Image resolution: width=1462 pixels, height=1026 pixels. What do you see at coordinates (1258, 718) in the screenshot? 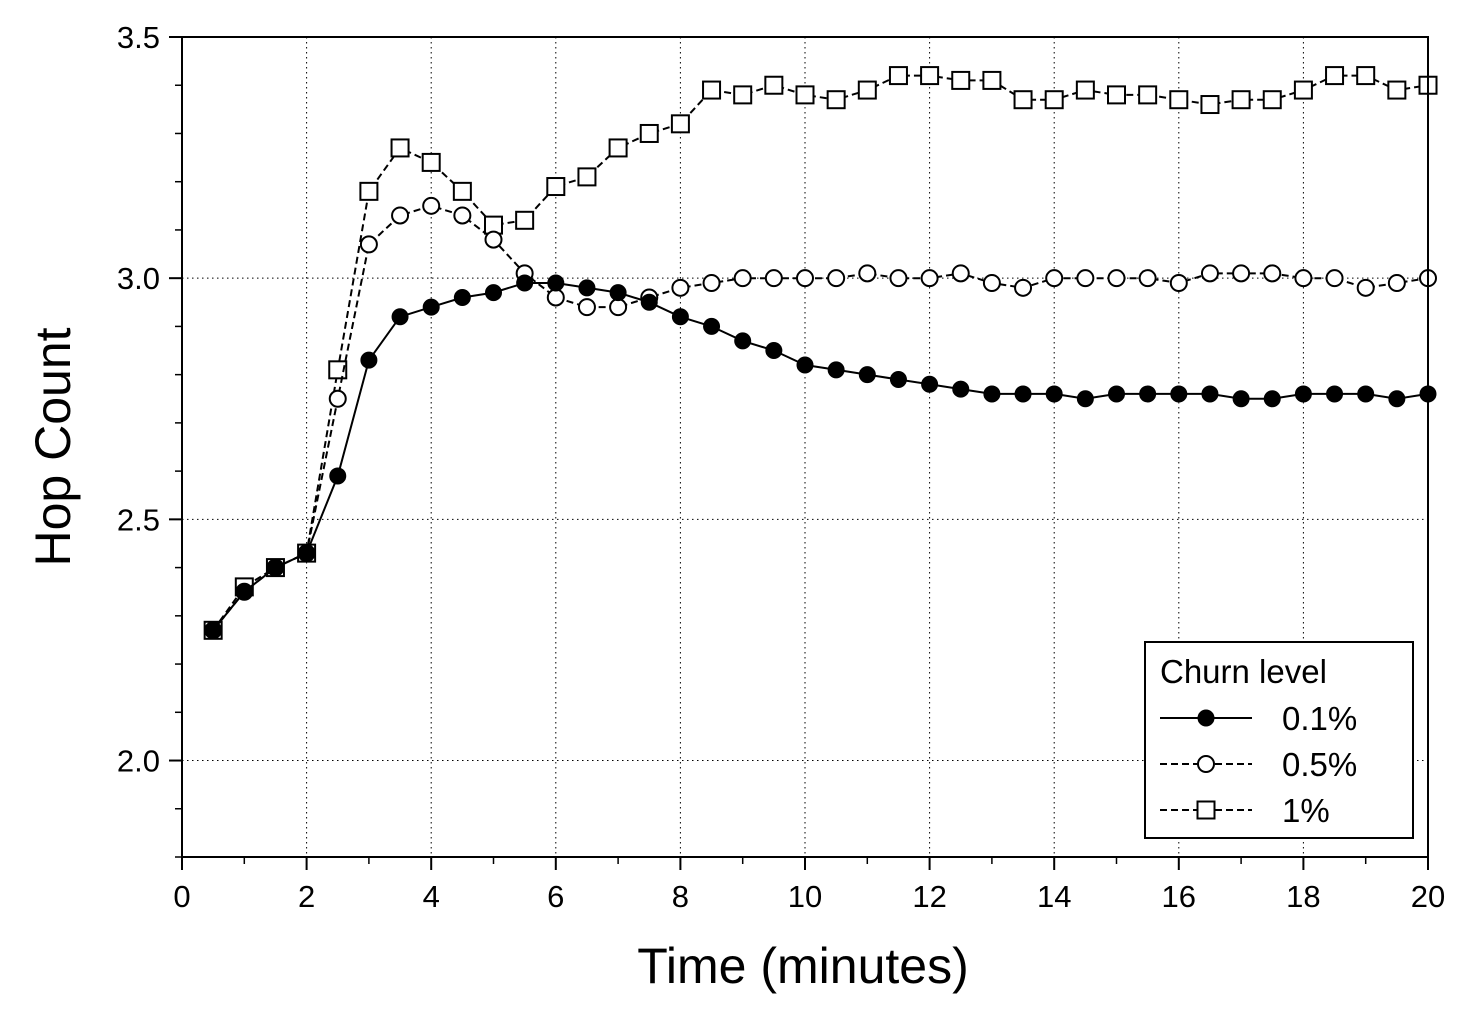
I see `legend-entry: 0.1%` at bounding box center [1258, 718].